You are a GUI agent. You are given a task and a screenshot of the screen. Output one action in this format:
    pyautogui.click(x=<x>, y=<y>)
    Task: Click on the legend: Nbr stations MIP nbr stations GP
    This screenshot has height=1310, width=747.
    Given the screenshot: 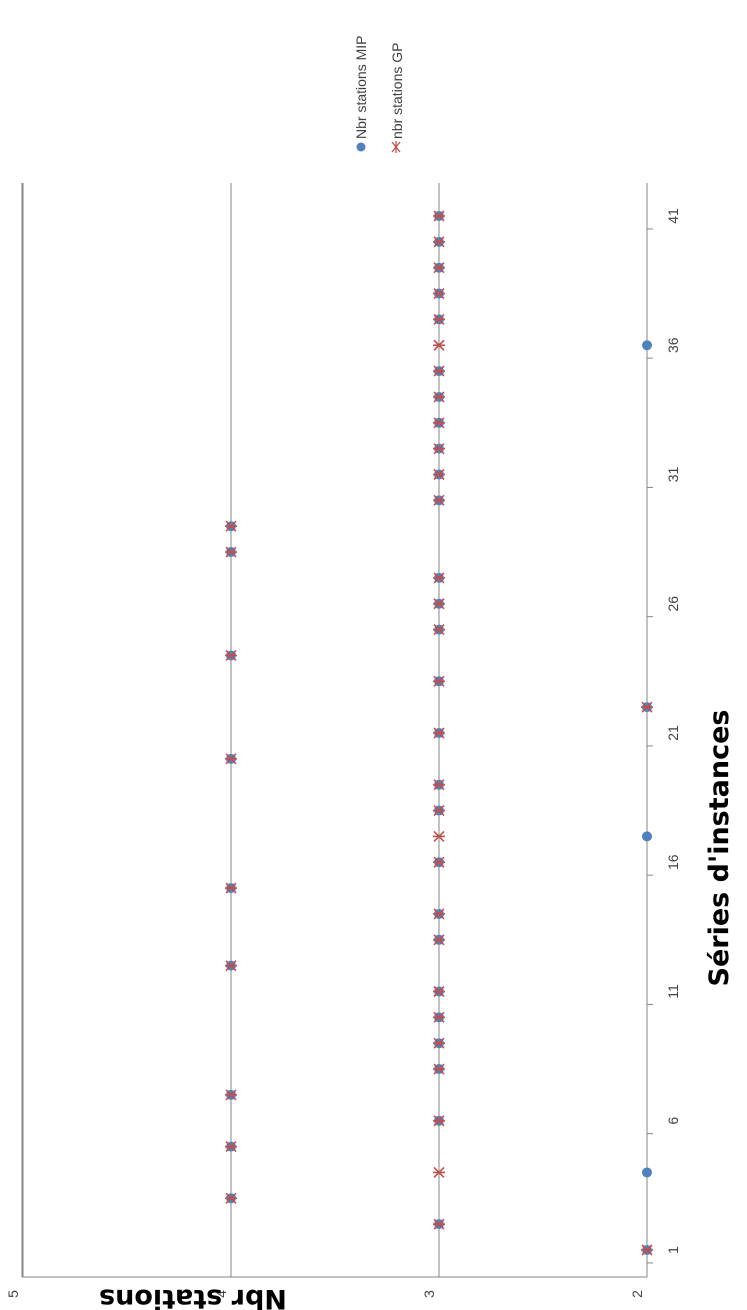 What is the action you would take?
    pyautogui.click(x=379, y=94)
    